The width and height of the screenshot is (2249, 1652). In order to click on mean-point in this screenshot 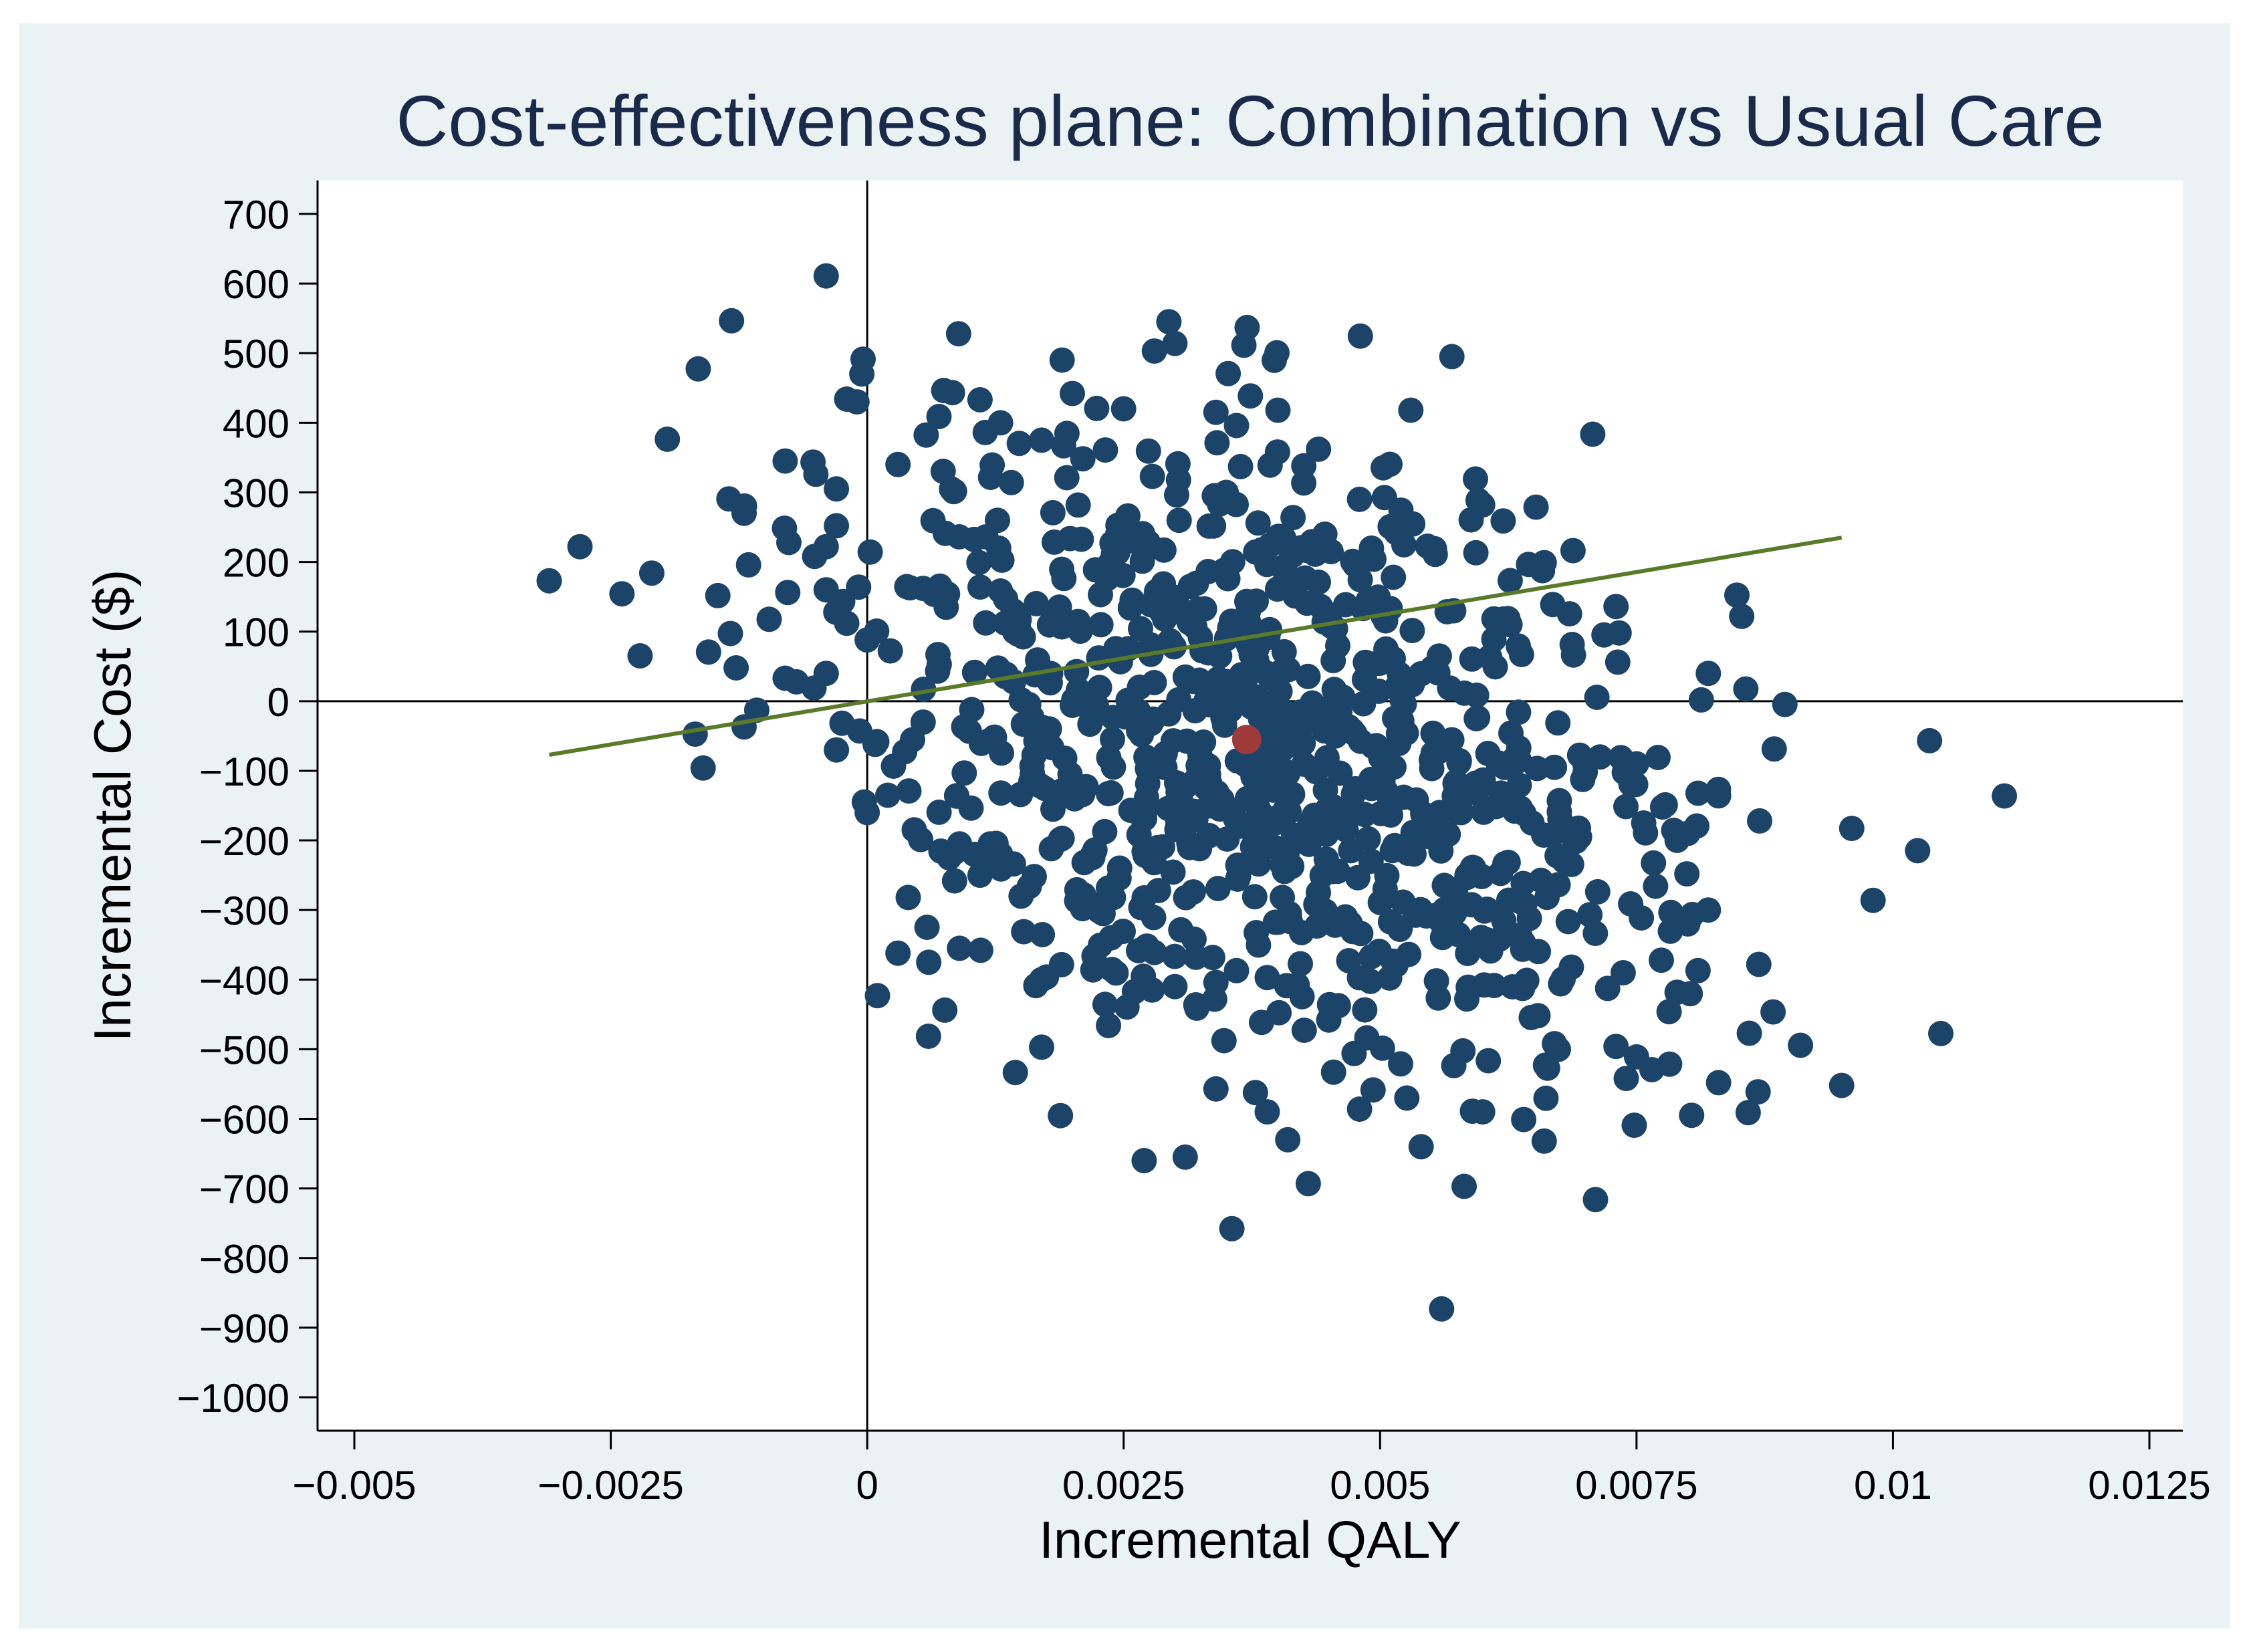, I will do `click(1246, 740)`.